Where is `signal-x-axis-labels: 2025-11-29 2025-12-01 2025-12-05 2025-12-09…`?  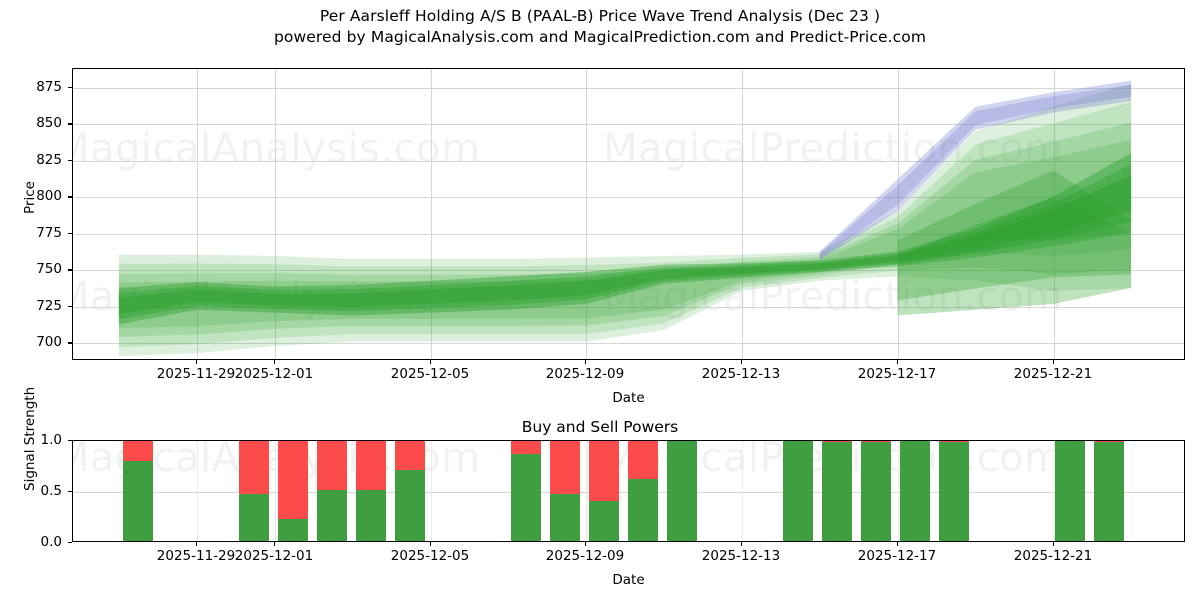
signal-x-axis-labels: 2025-11-29 2025-12-01 2025-12-05 2025-12-09… is located at coordinates (600, 559).